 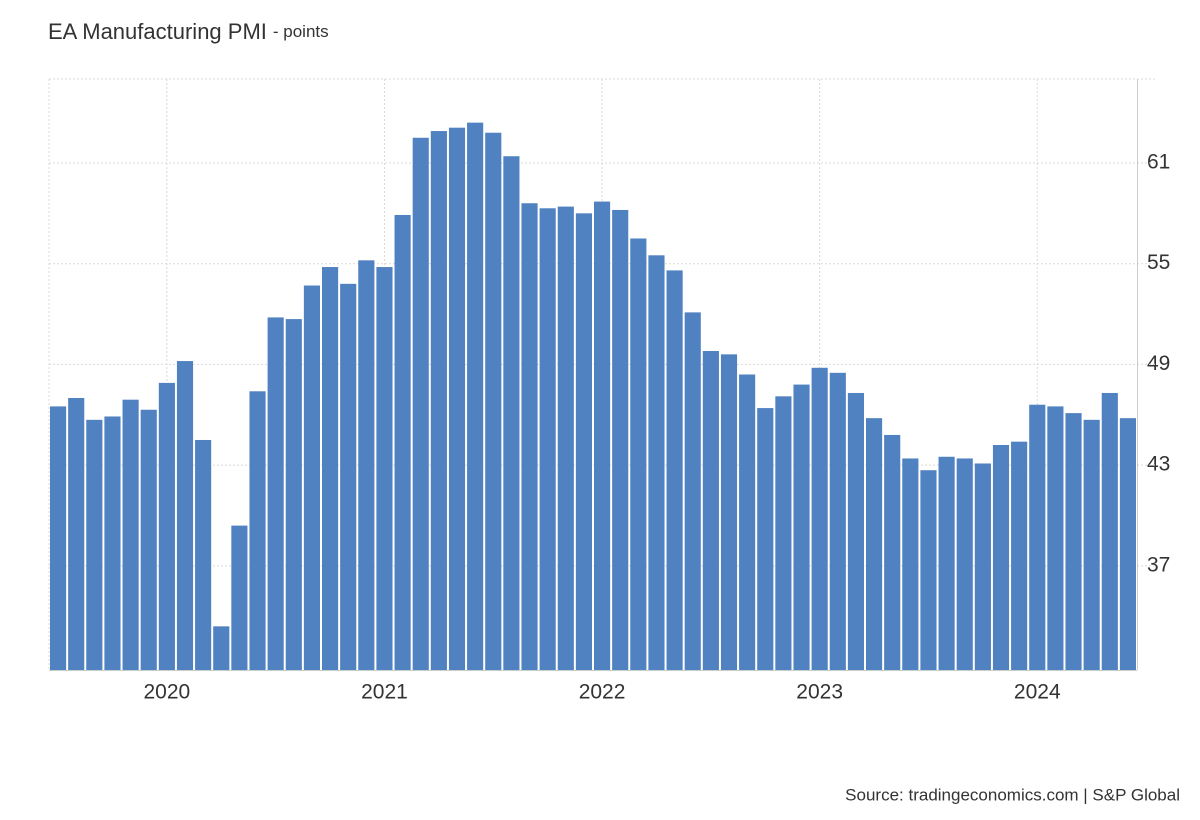 I want to click on chart-unit: - points, so click(x=301, y=31).